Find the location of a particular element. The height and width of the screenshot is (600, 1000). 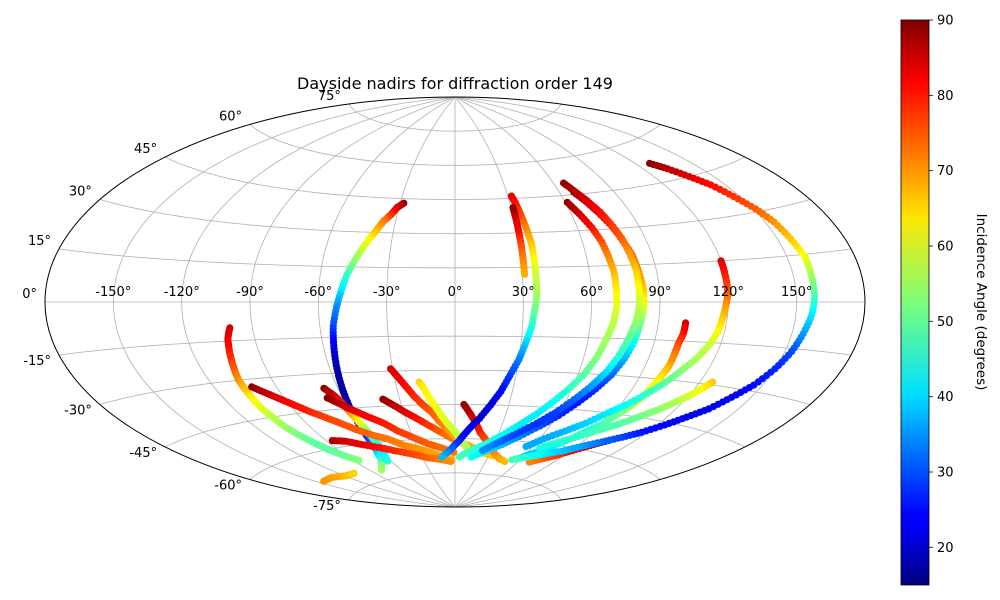

longitude-tick-label: -90° is located at coordinates (250, 292).